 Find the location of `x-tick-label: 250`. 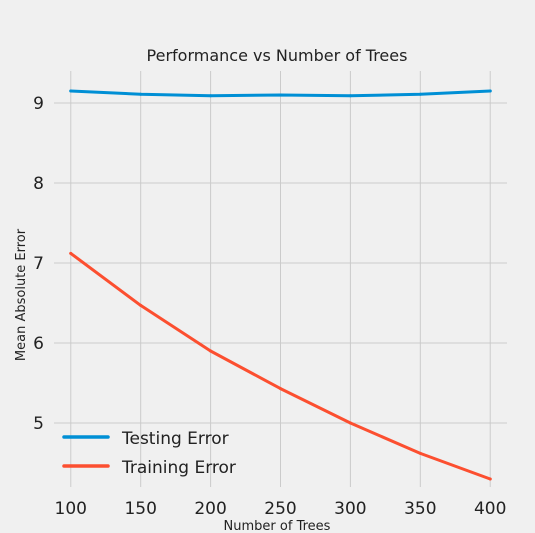

x-tick-label: 250 is located at coordinates (280, 509).